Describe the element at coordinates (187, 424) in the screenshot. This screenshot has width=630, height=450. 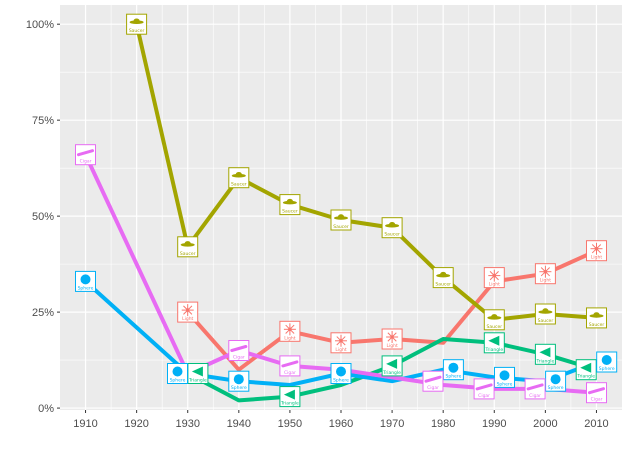
I see `x-tick-label: 1930` at that location.